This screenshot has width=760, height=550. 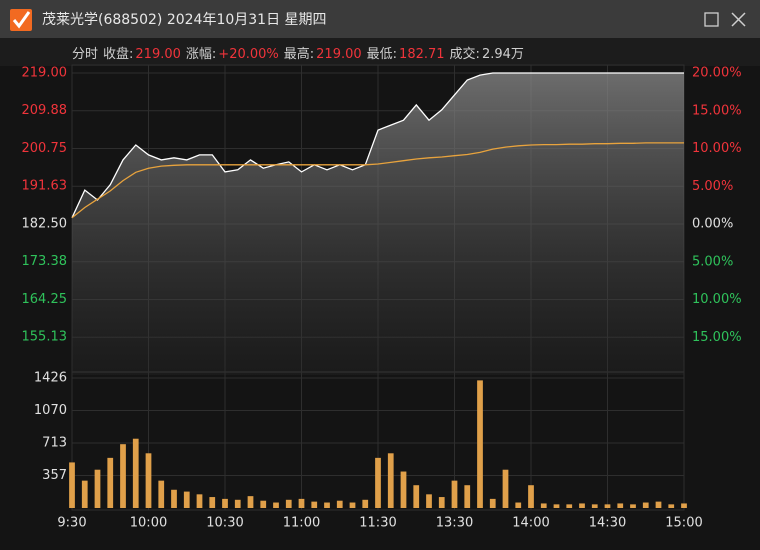 What do you see at coordinates (50, 410) in the screenshot?
I see `y-tick-label: 1070` at bounding box center [50, 410].